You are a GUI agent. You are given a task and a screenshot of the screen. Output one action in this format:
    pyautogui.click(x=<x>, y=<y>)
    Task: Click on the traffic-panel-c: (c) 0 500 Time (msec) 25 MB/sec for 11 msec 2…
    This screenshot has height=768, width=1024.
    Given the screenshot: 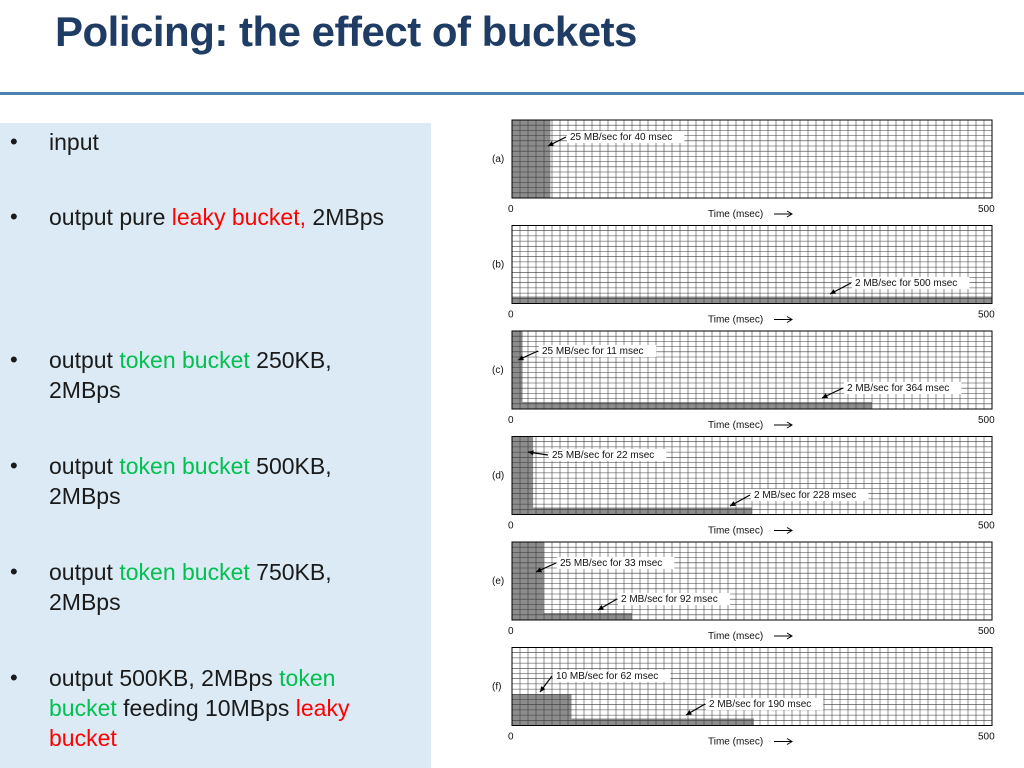 What is the action you would take?
    pyautogui.click(x=743, y=380)
    